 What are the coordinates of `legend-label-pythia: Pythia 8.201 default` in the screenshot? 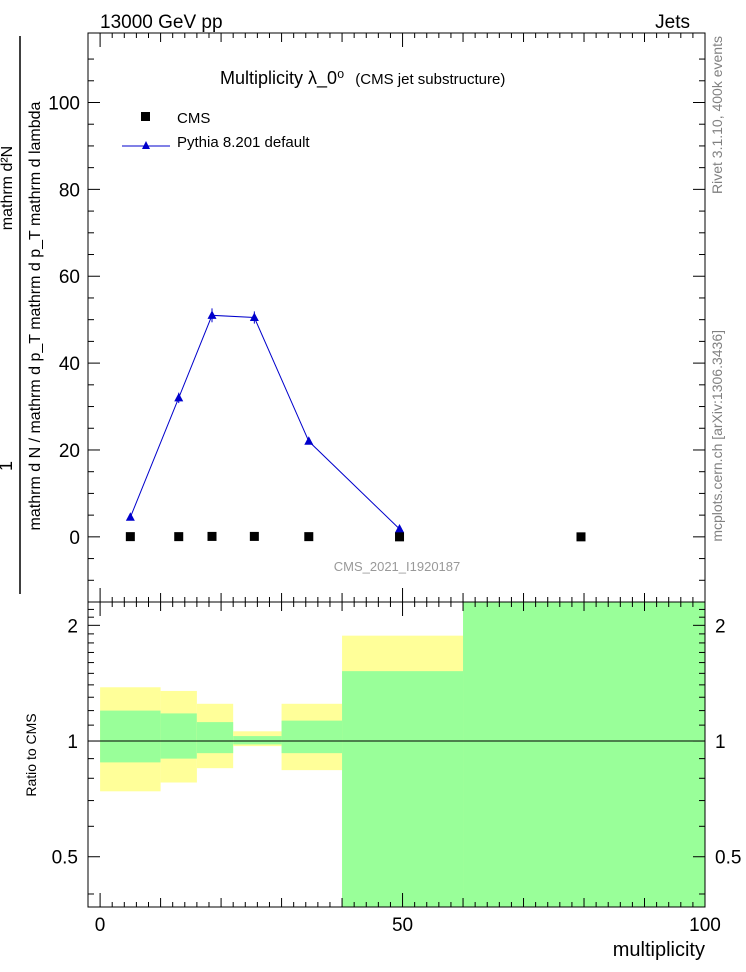 It's located at (243, 142).